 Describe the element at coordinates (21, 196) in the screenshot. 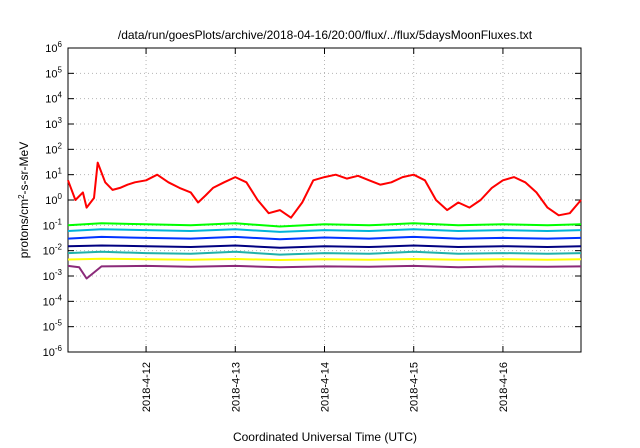

I see `y-axis-label-sup: 2` at that location.